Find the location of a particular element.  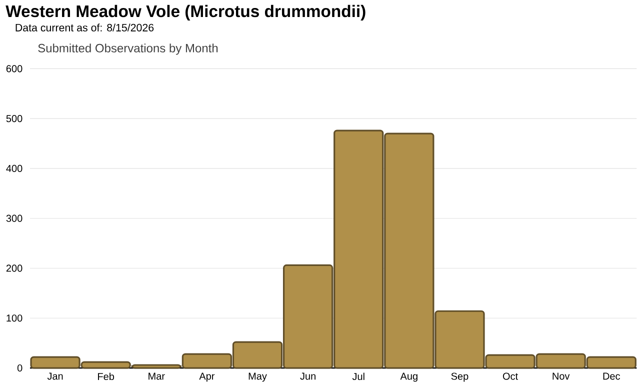

x-tick-label: Aug is located at coordinates (409, 377).